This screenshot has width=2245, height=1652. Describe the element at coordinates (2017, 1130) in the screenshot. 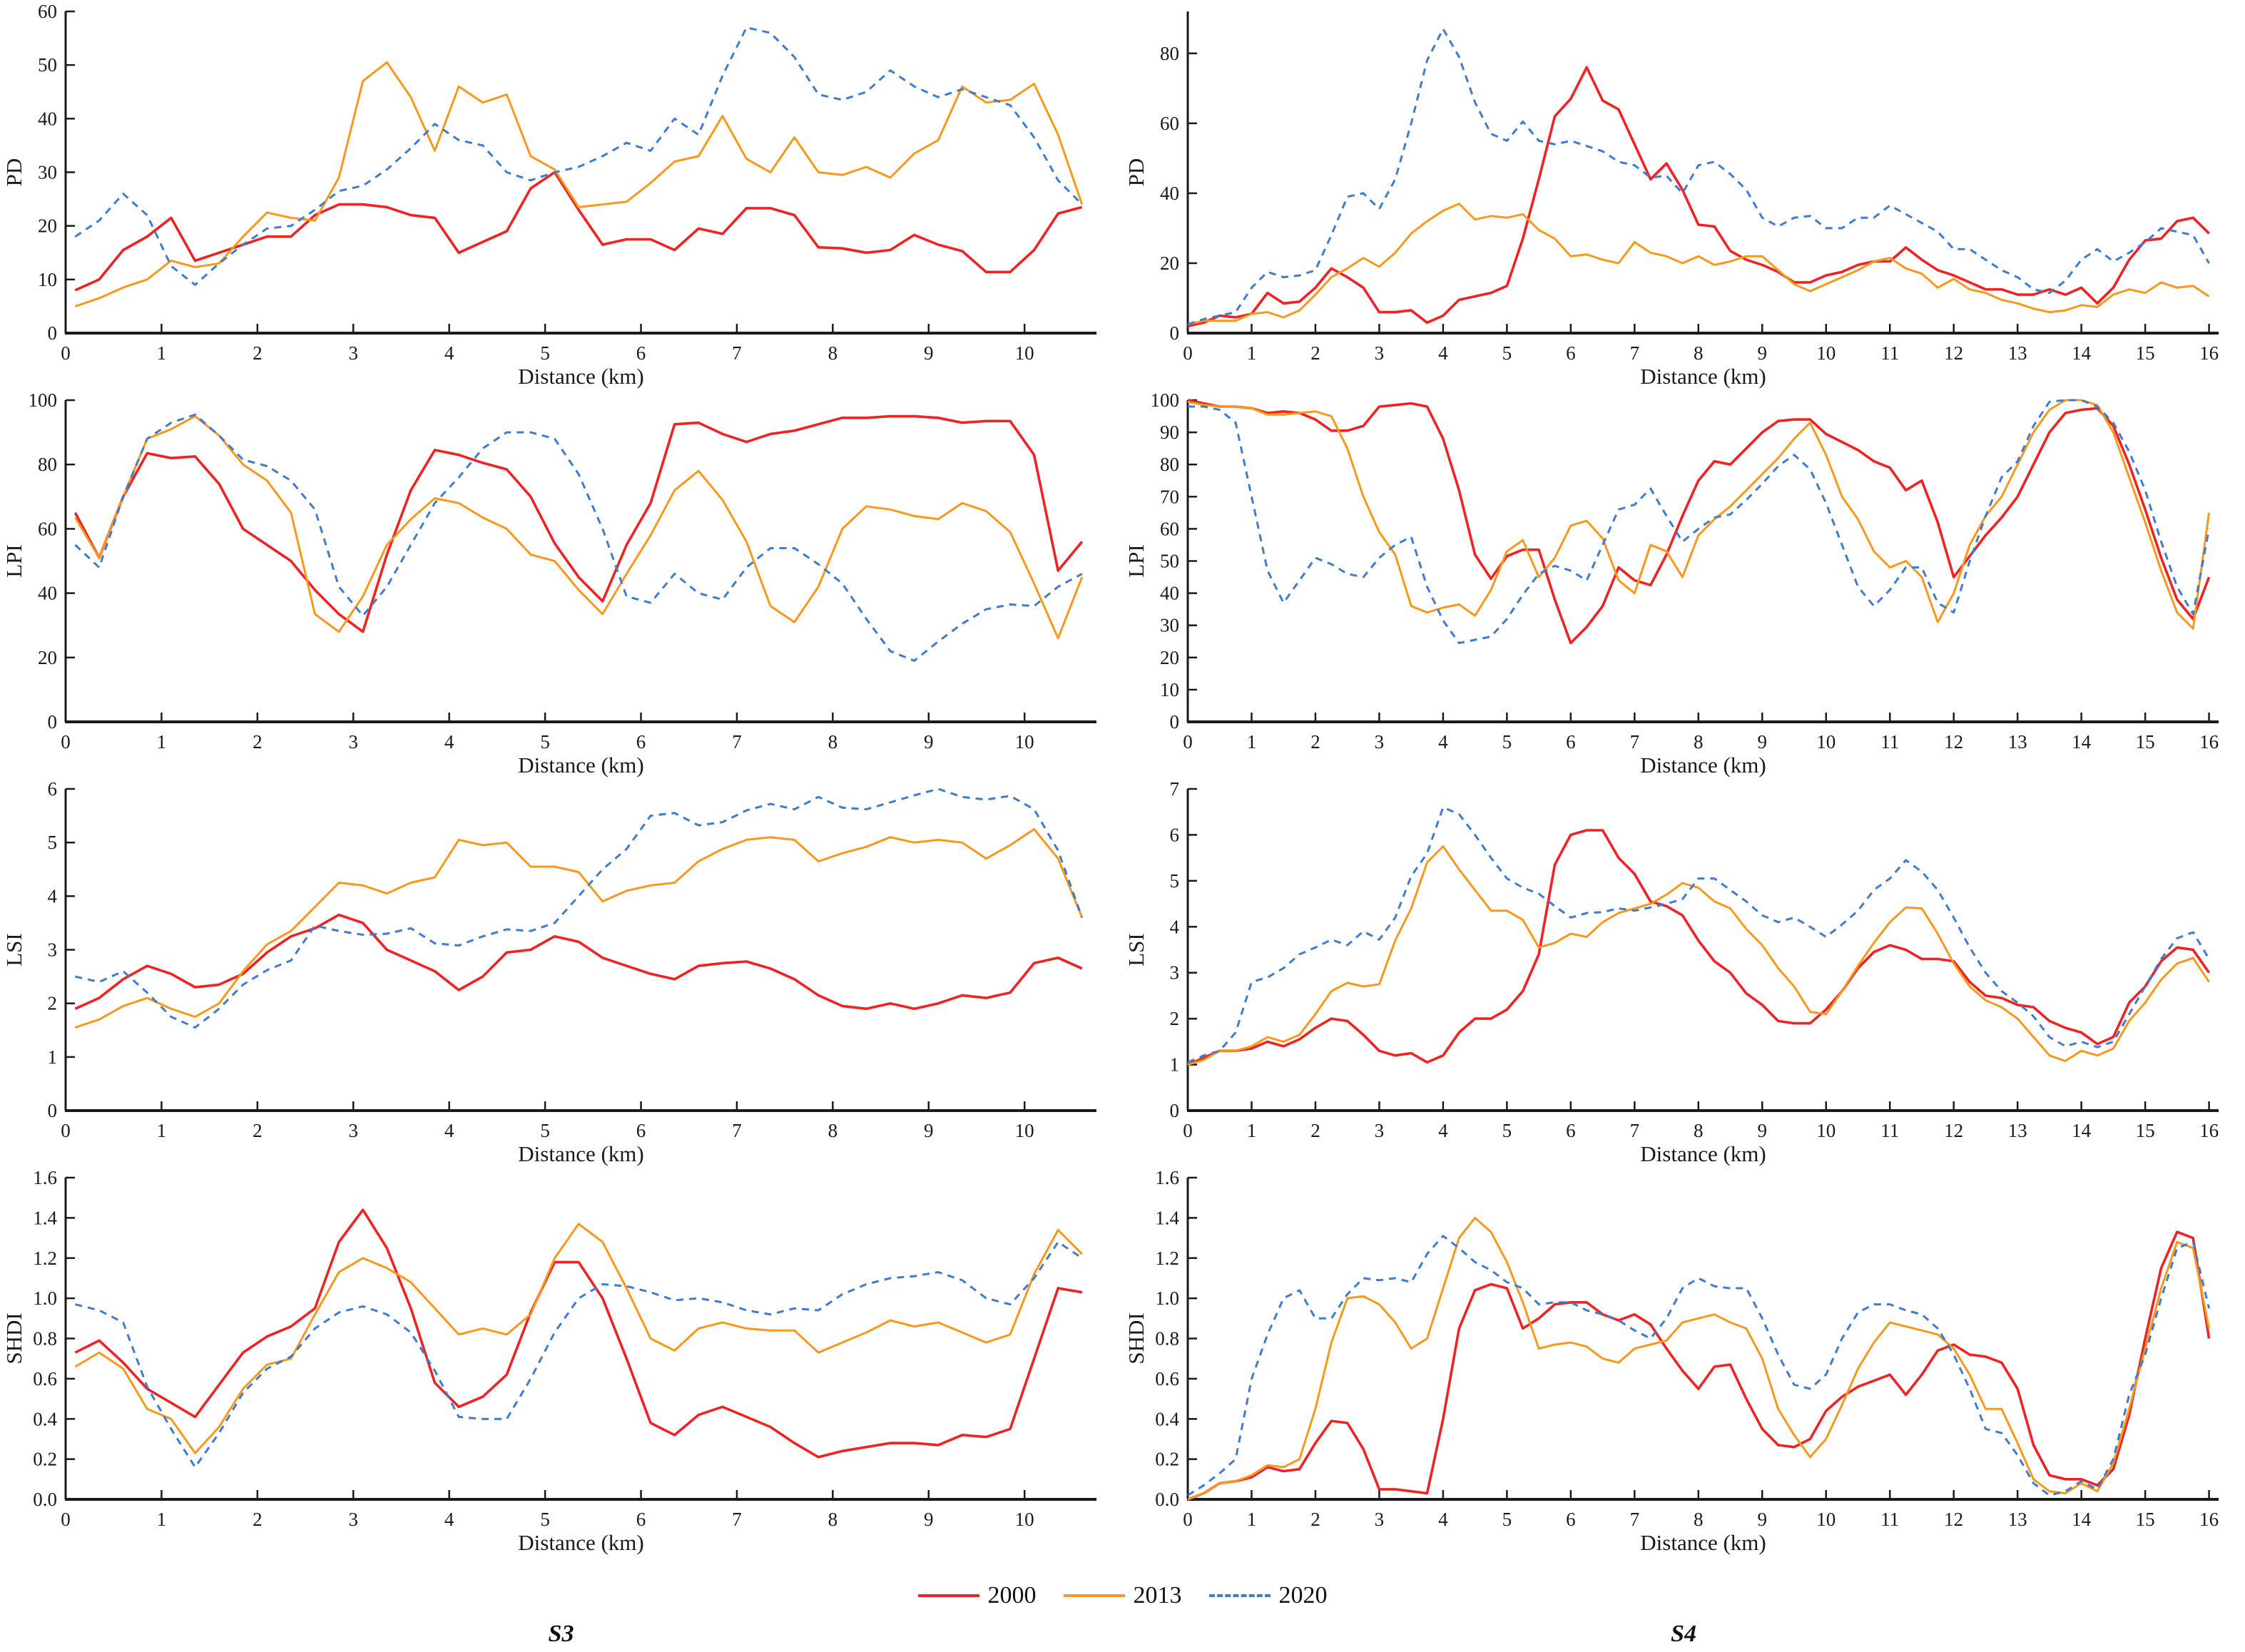

I see `svg-text: 13` at that location.